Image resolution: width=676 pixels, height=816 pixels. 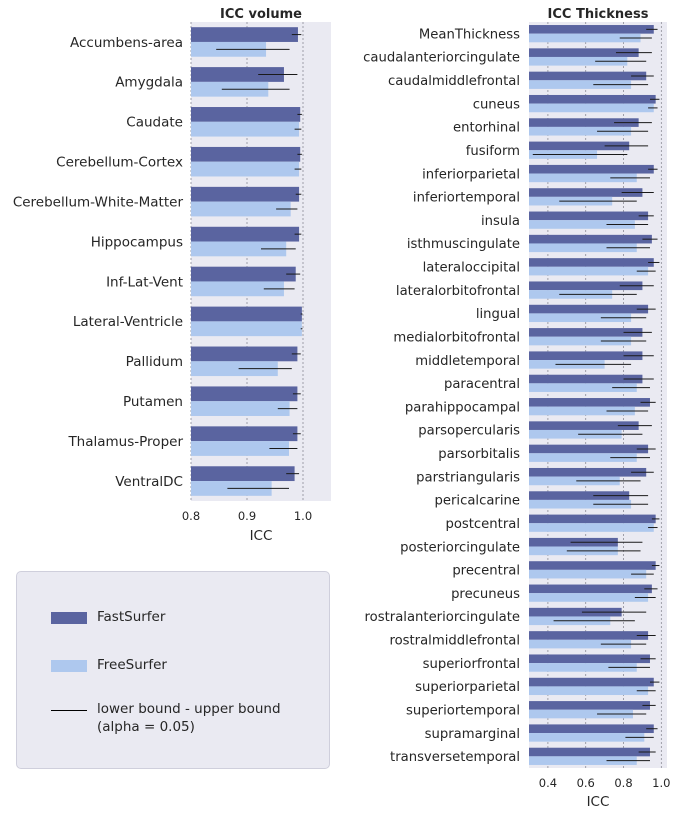 I want to click on legend-label-fastsurfer: FastSurfer, so click(x=131, y=617).